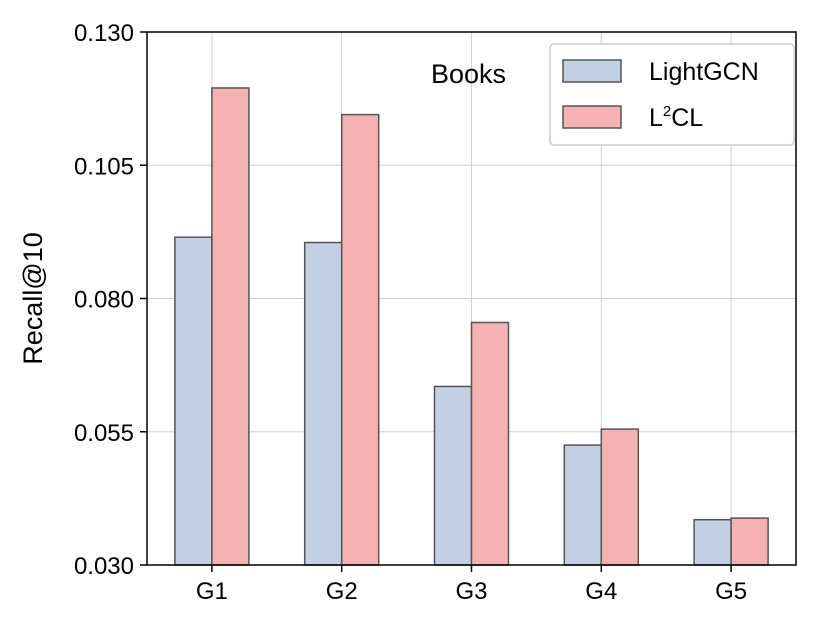 The height and width of the screenshot is (623, 830). What do you see at coordinates (342, 591) in the screenshot?
I see `x-tick-label: G2` at bounding box center [342, 591].